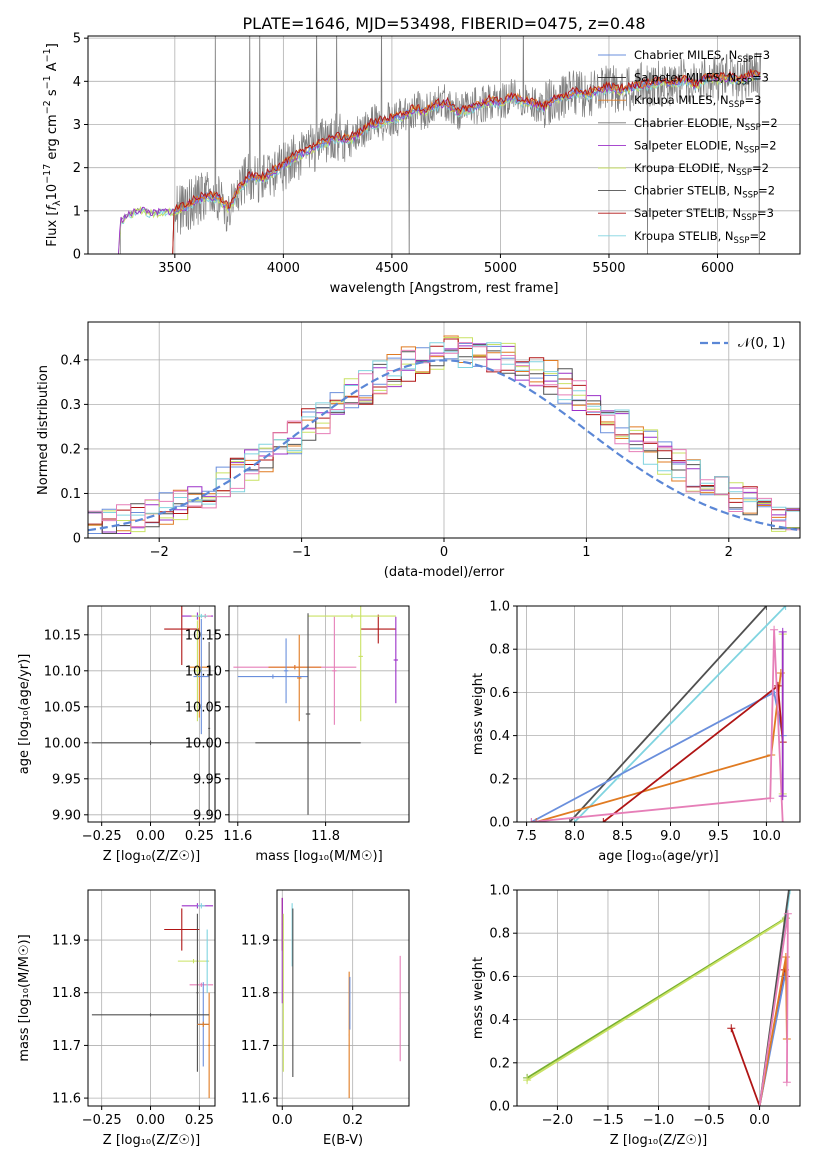 This screenshot has height=1170, width=819. Describe the element at coordinates (478, 714) in the screenshot. I see `mass_weight_vs_age-ylabel: mass weight` at that location.